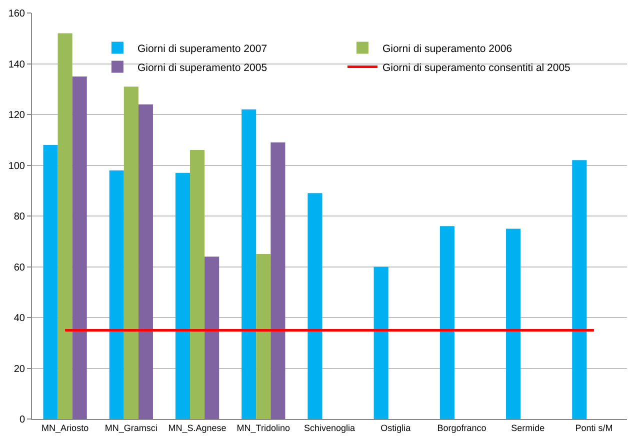 This screenshot has width=635, height=445. What do you see at coordinates (131, 427) in the screenshot?
I see `x-tick-label: MN_Gramsci` at bounding box center [131, 427].